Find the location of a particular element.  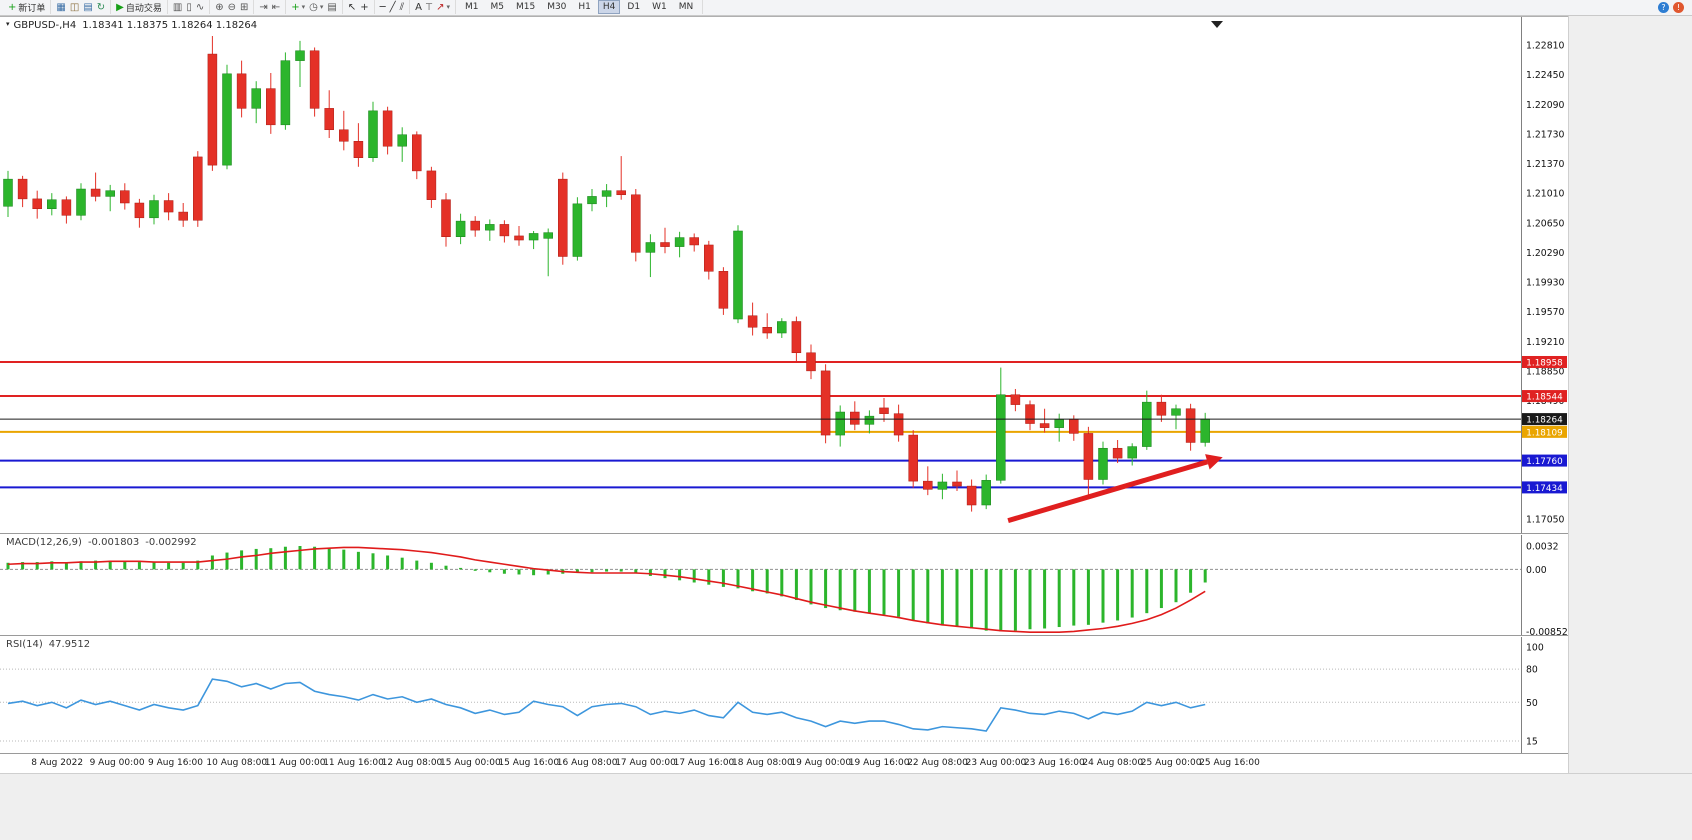

auto-scroll-button: ⇥ is located at coordinates (263, 7).